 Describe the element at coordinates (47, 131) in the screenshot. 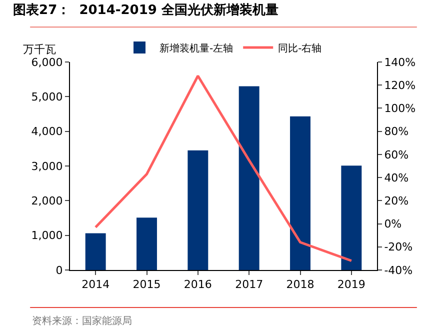

I see `y-tick-label: 4,000` at that location.